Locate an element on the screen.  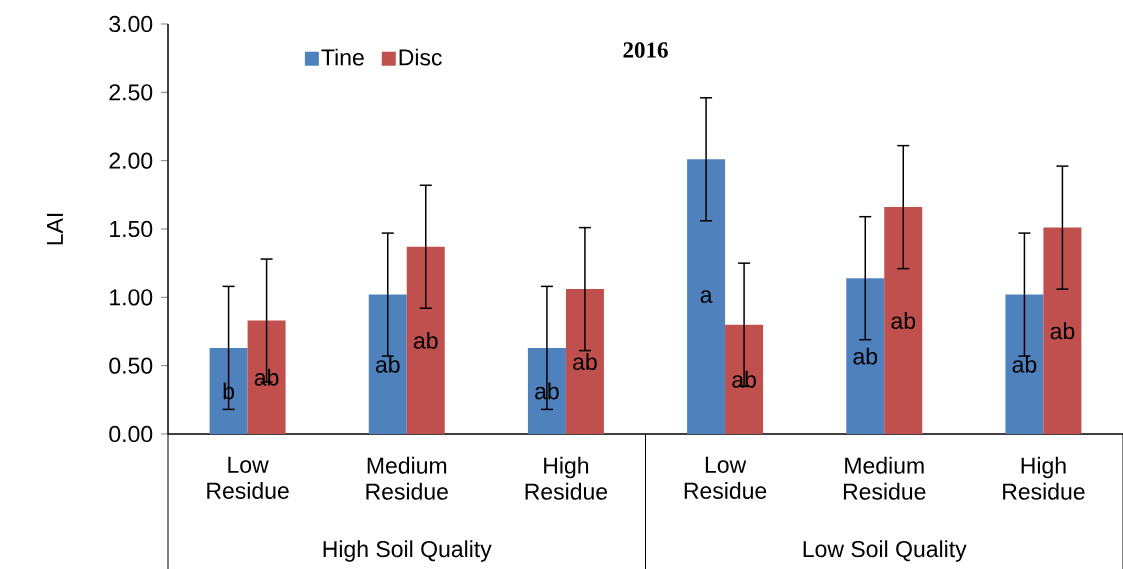
y-tick-label: 0.50 is located at coordinates (131, 365).